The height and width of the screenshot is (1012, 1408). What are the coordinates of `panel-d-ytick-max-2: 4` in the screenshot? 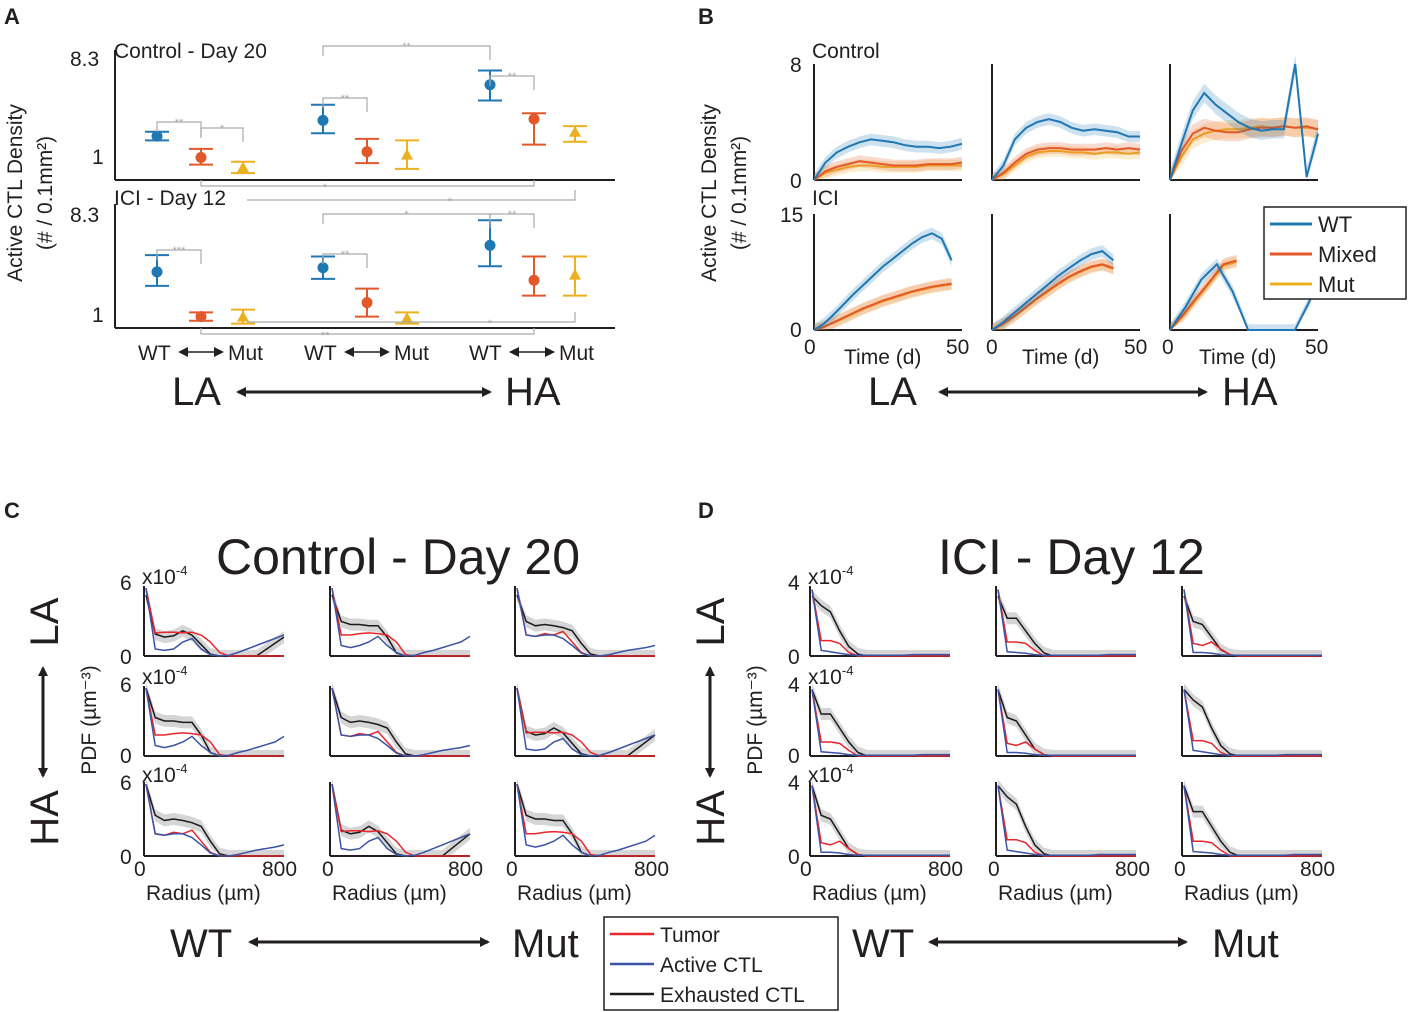 It's located at (794, 685).